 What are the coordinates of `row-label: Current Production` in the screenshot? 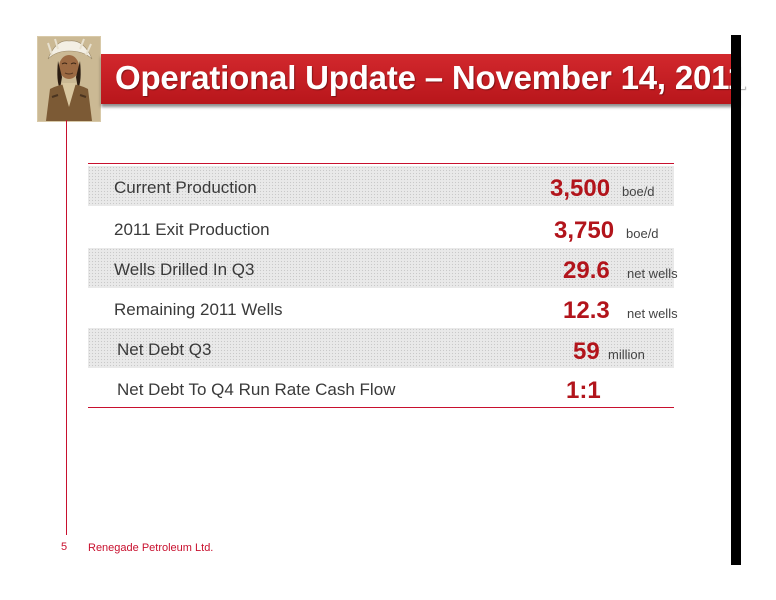 It's located at (185, 187).